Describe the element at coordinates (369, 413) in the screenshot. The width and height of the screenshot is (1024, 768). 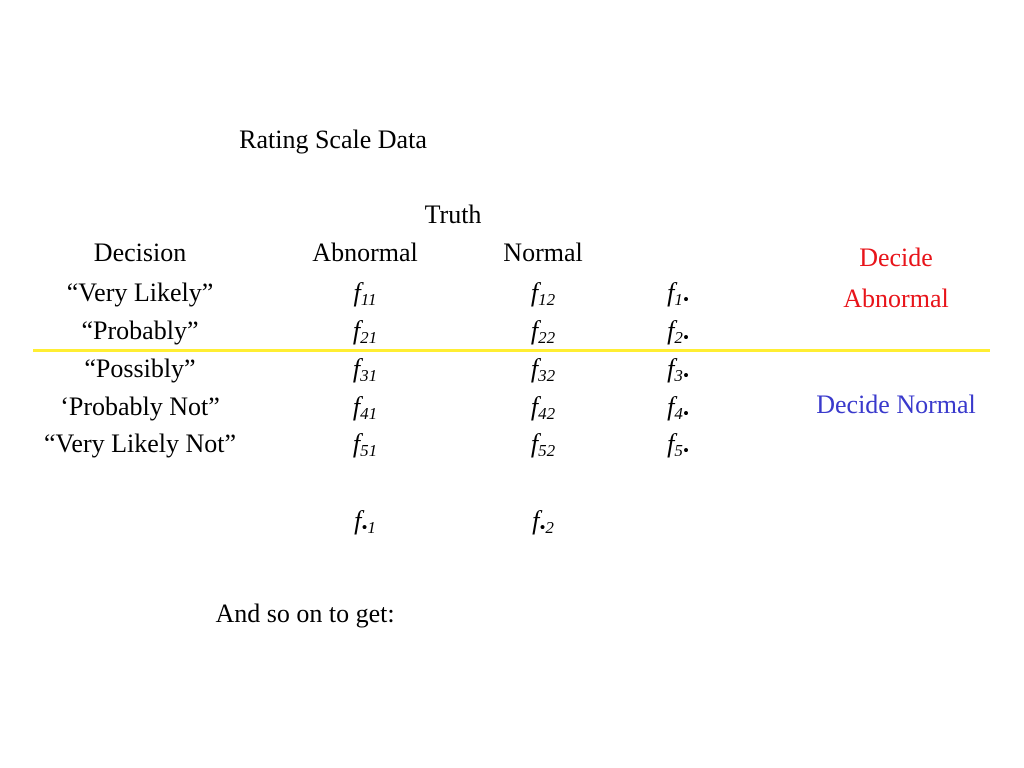
I see `subscript: 41` at that location.